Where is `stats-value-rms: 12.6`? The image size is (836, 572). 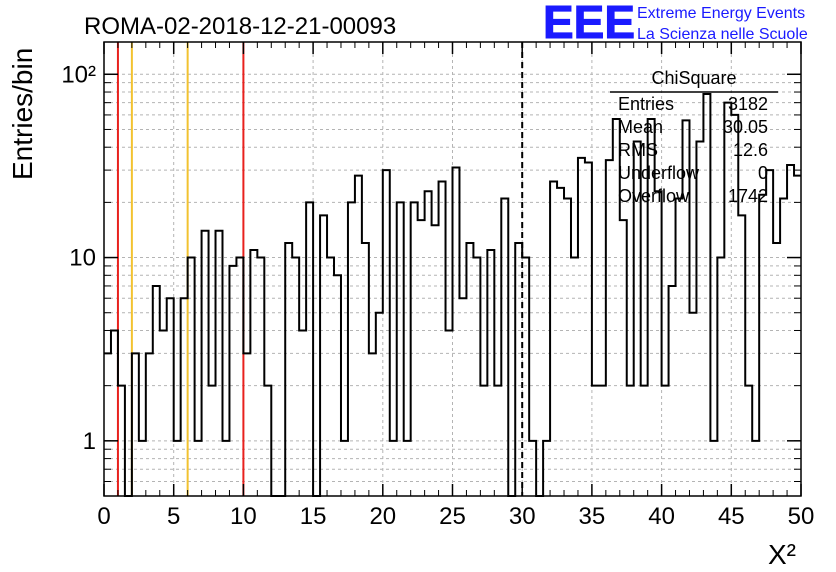 stats-value-rms: 12.6 is located at coordinates (750, 150).